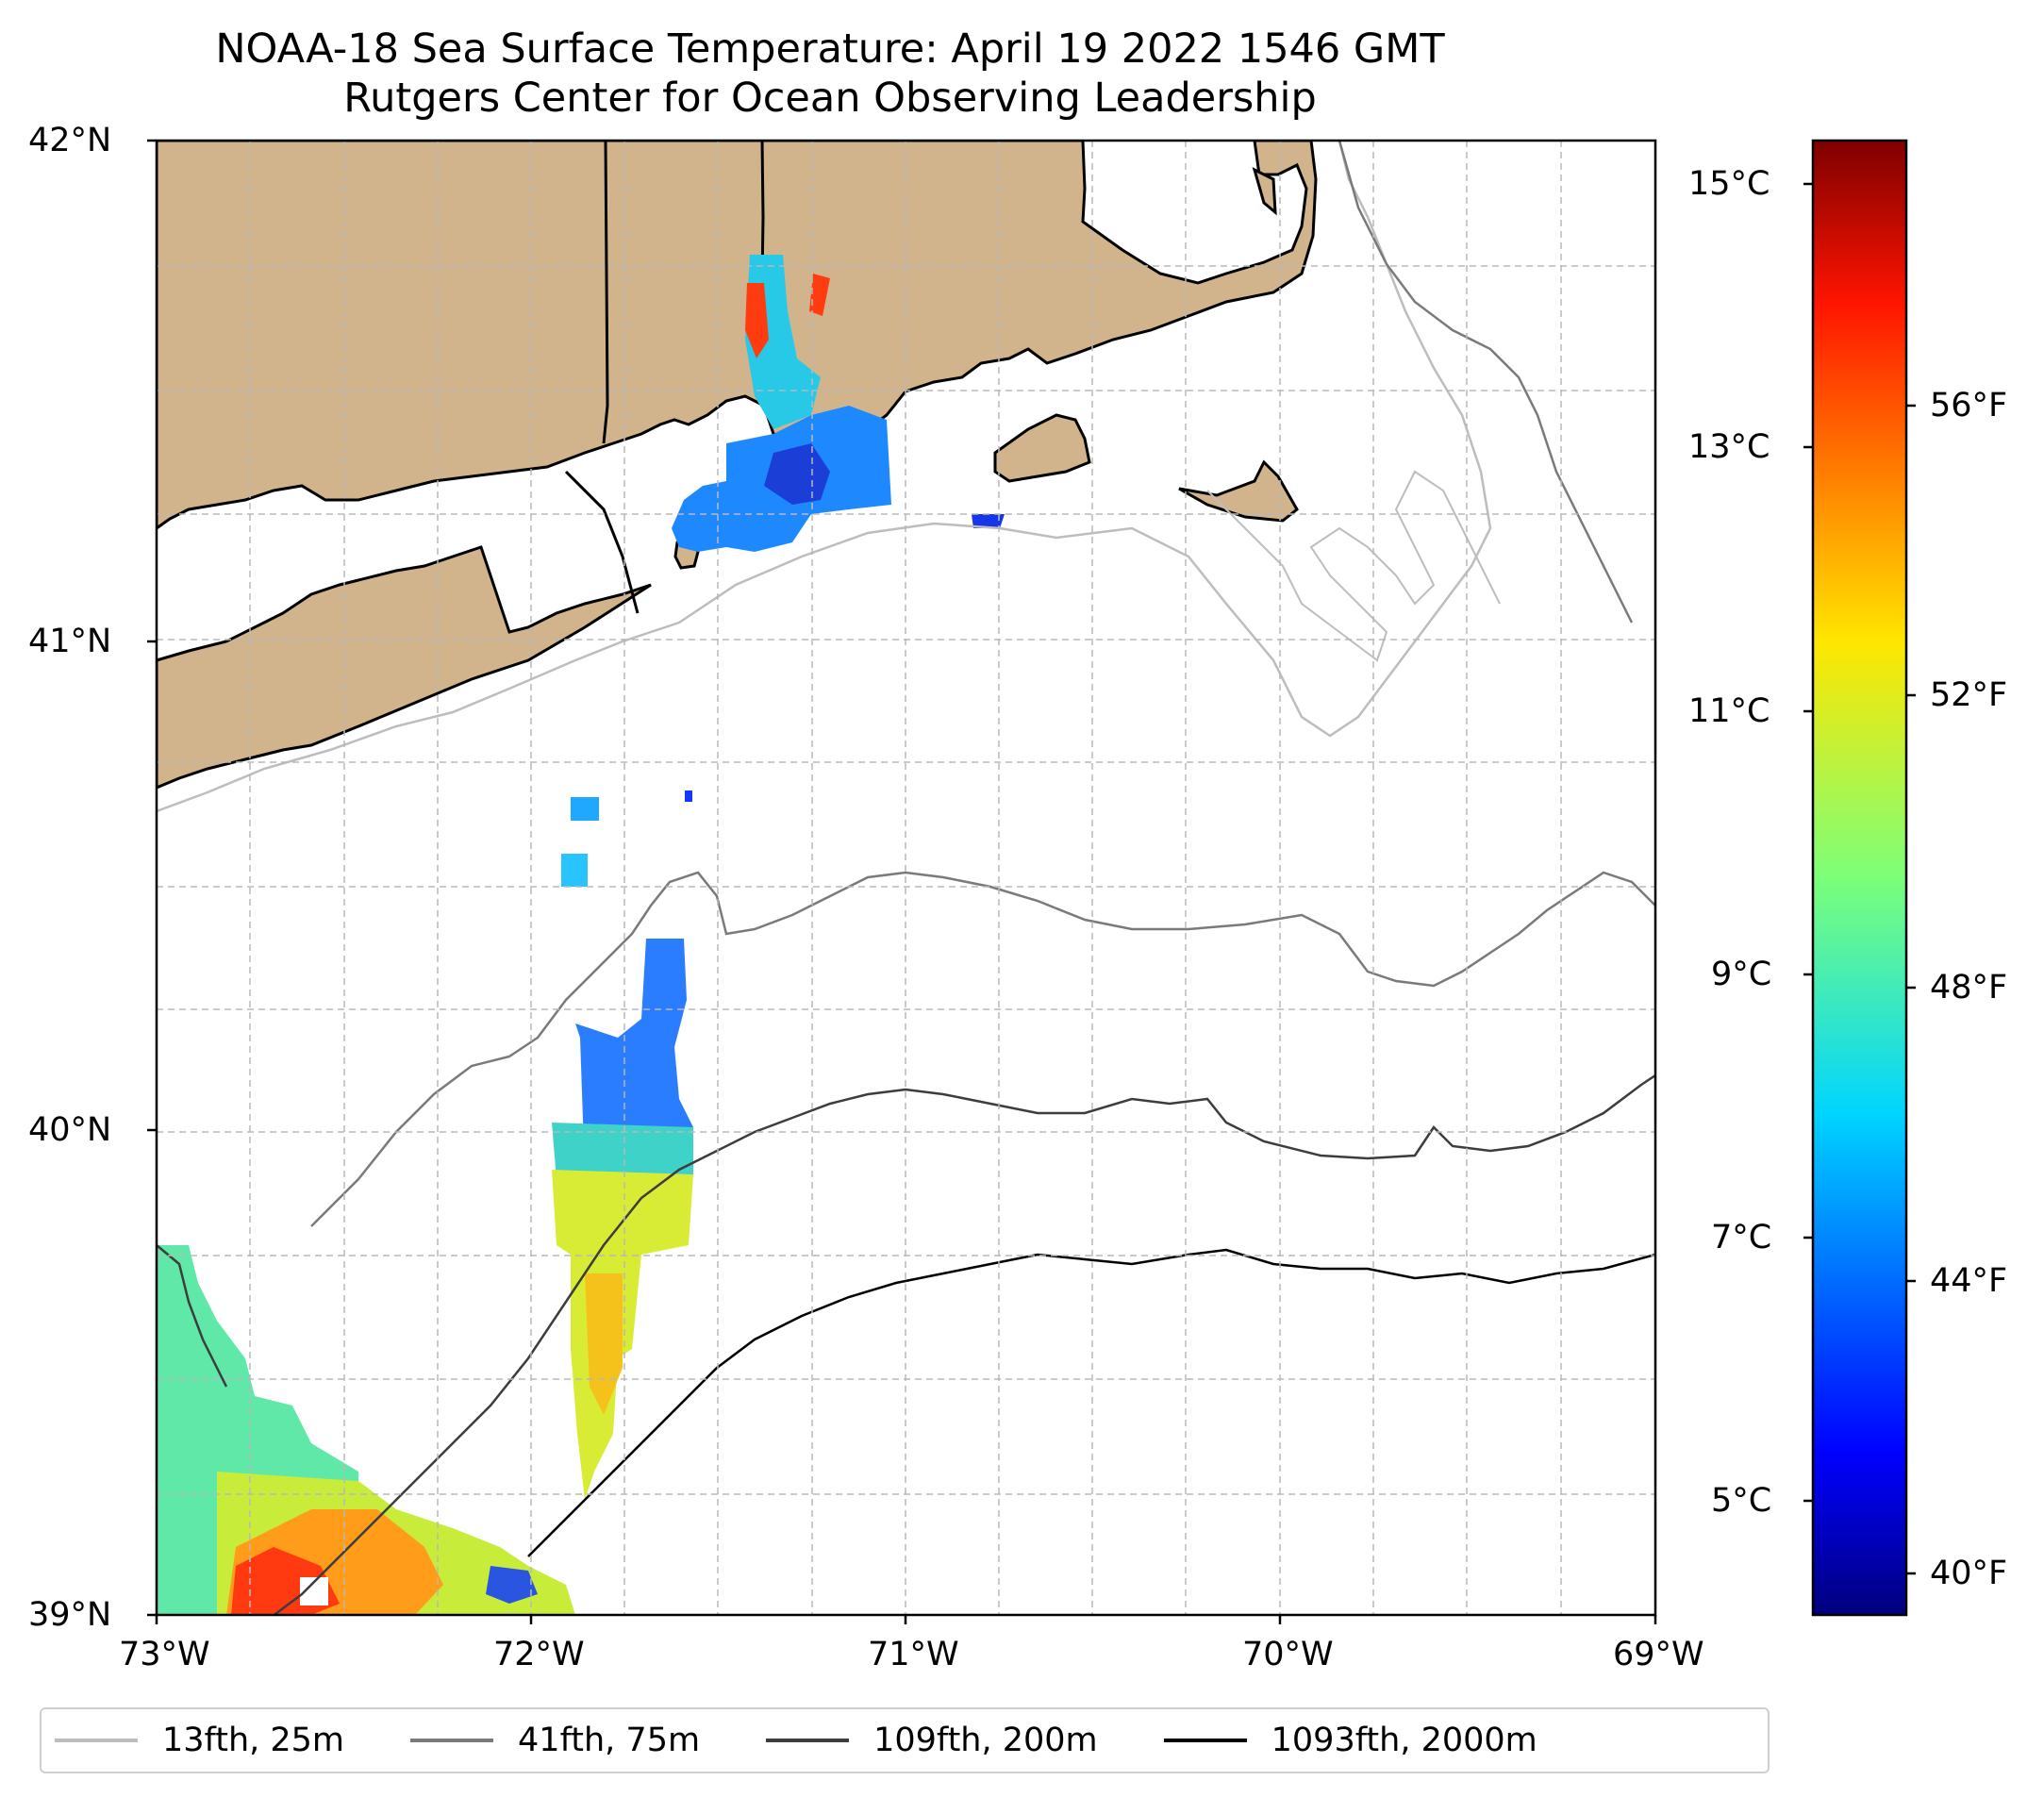 This screenshot has height=1797, width=2044. What do you see at coordinates (192, 1316) in the screenshot?
I see `contour-200m-west` at bounding box center [192, 1316].